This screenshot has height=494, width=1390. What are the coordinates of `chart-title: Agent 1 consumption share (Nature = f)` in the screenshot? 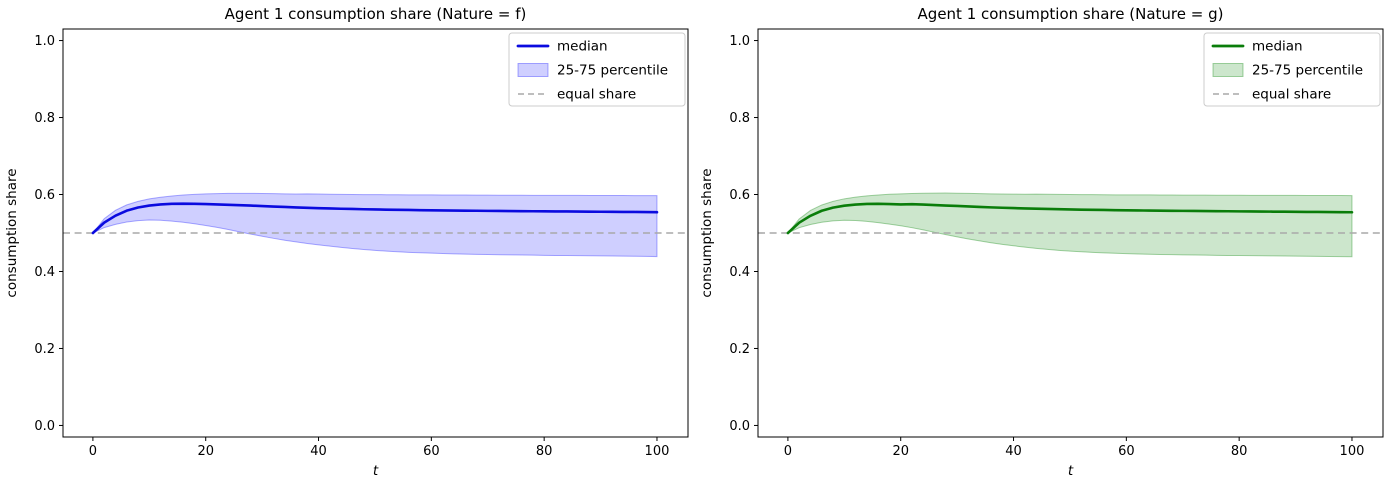 It's located at (376, 14).